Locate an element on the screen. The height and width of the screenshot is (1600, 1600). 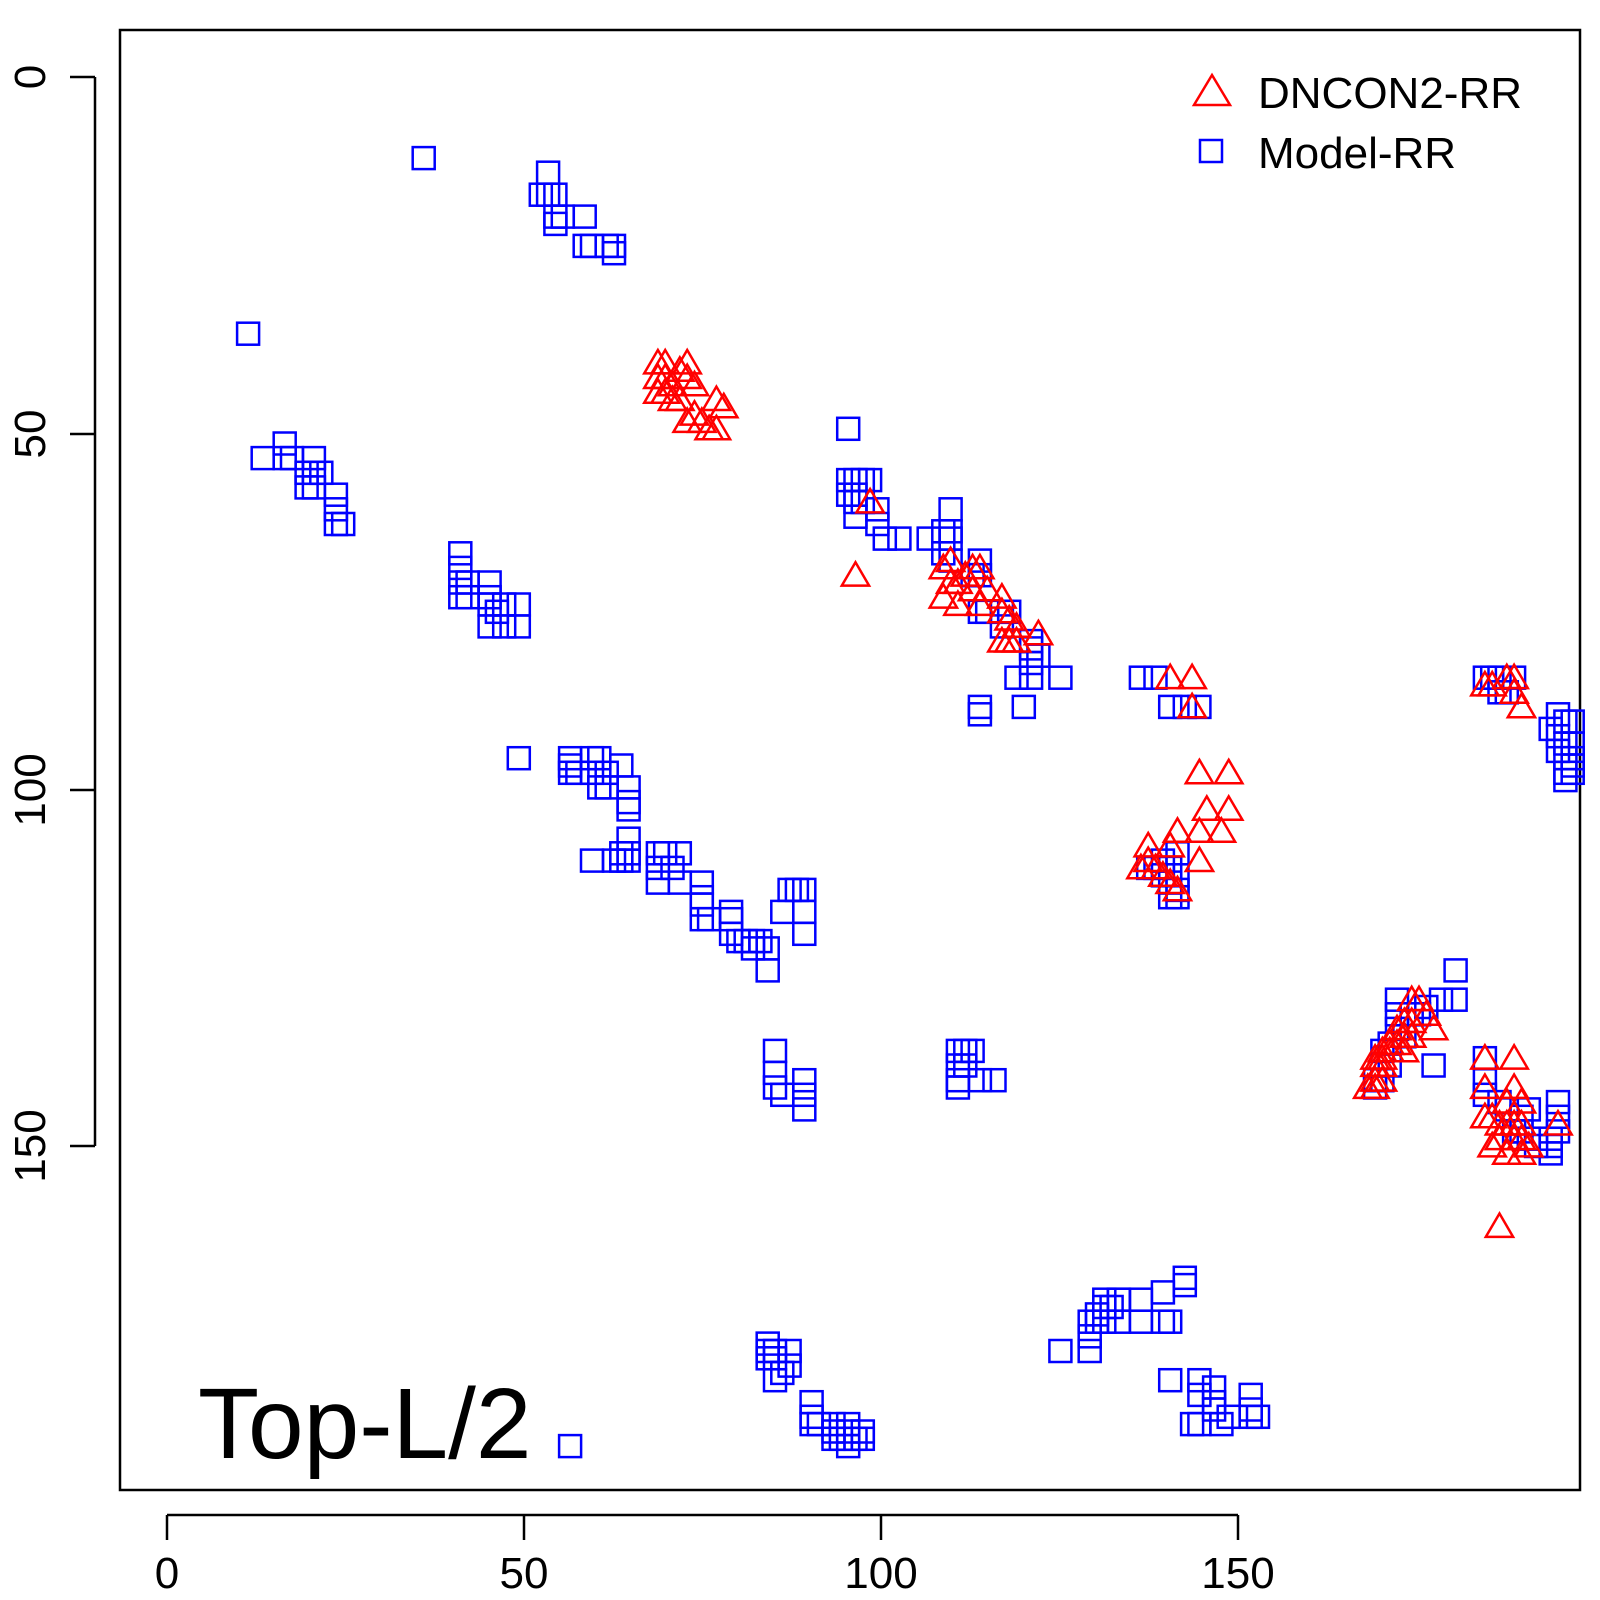
y-axis: 0 50 100 150 is located at coordinates (51, 624).